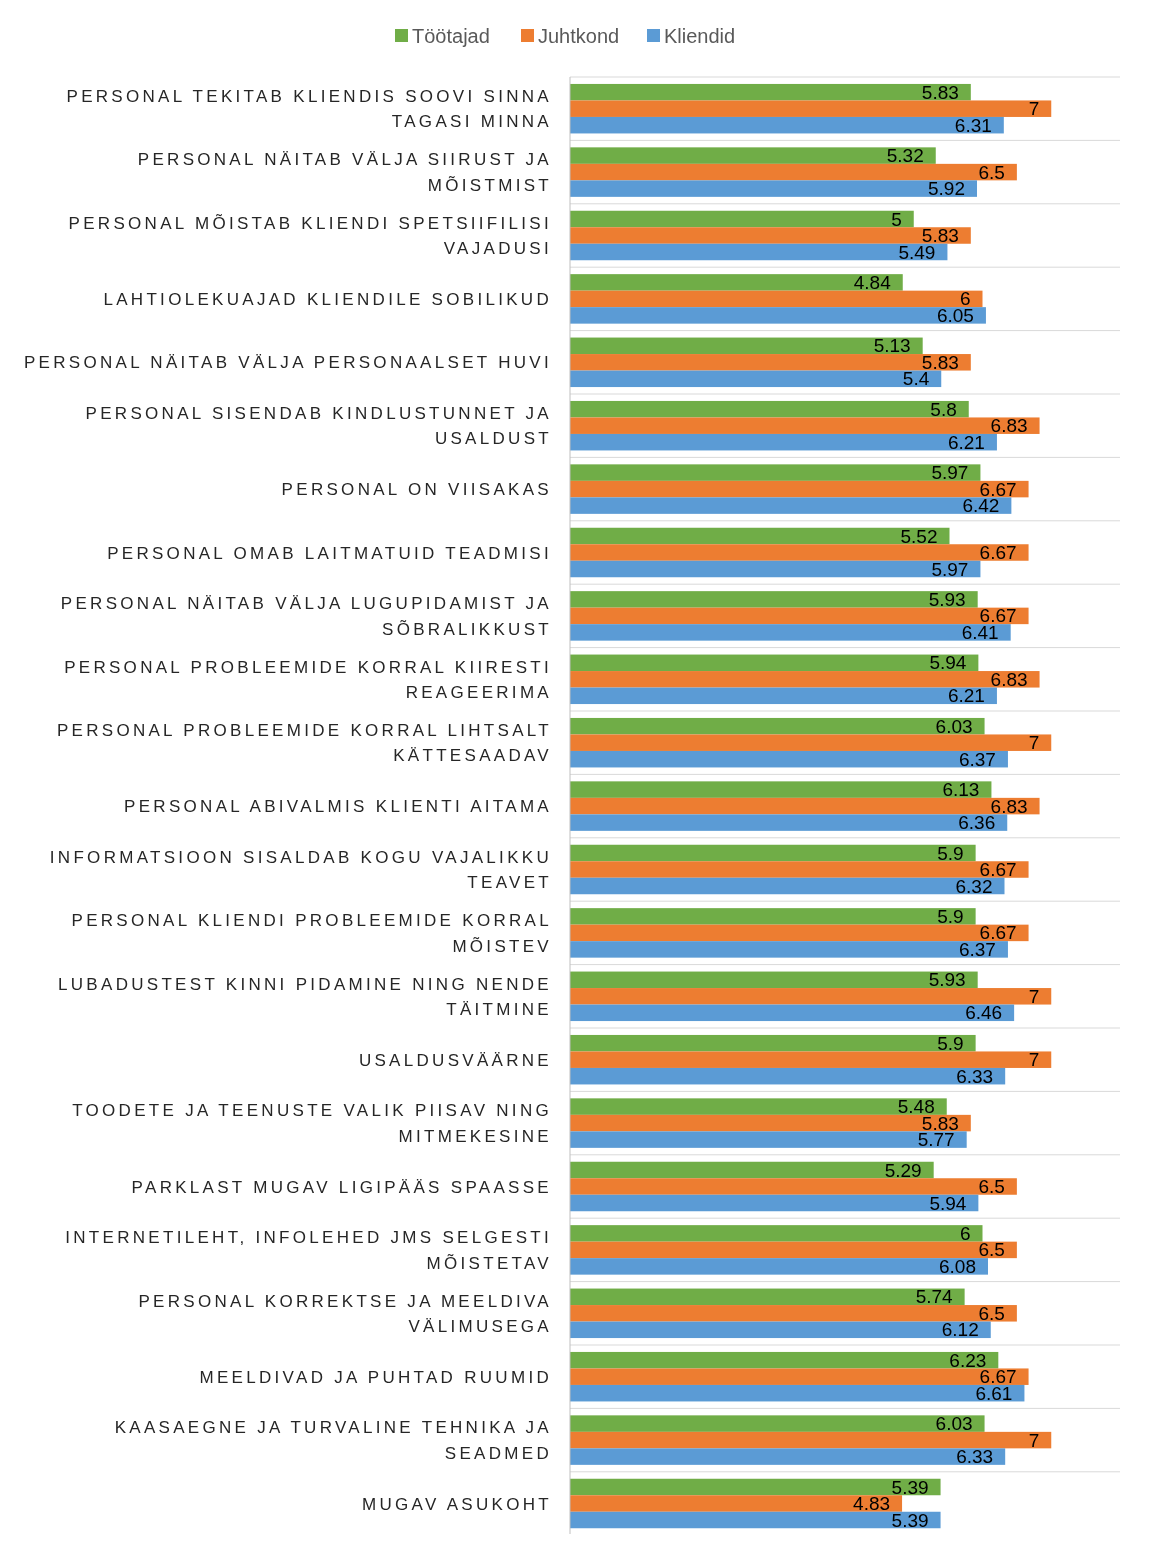 This screenshot has height=1542, width=1156. Describe the element at coordinates (344, 172) in the screenshot. I see `y-tick-label: PERSONAL NÄITAB VÄLJA SIIRUST JA MÕISTMIST` at that location.